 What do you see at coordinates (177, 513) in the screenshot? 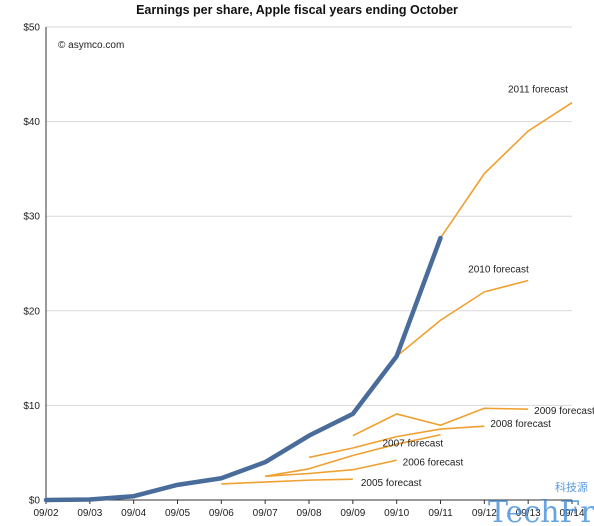
I see `x-tick-label: 09/05` at bounding box center [177, 513].